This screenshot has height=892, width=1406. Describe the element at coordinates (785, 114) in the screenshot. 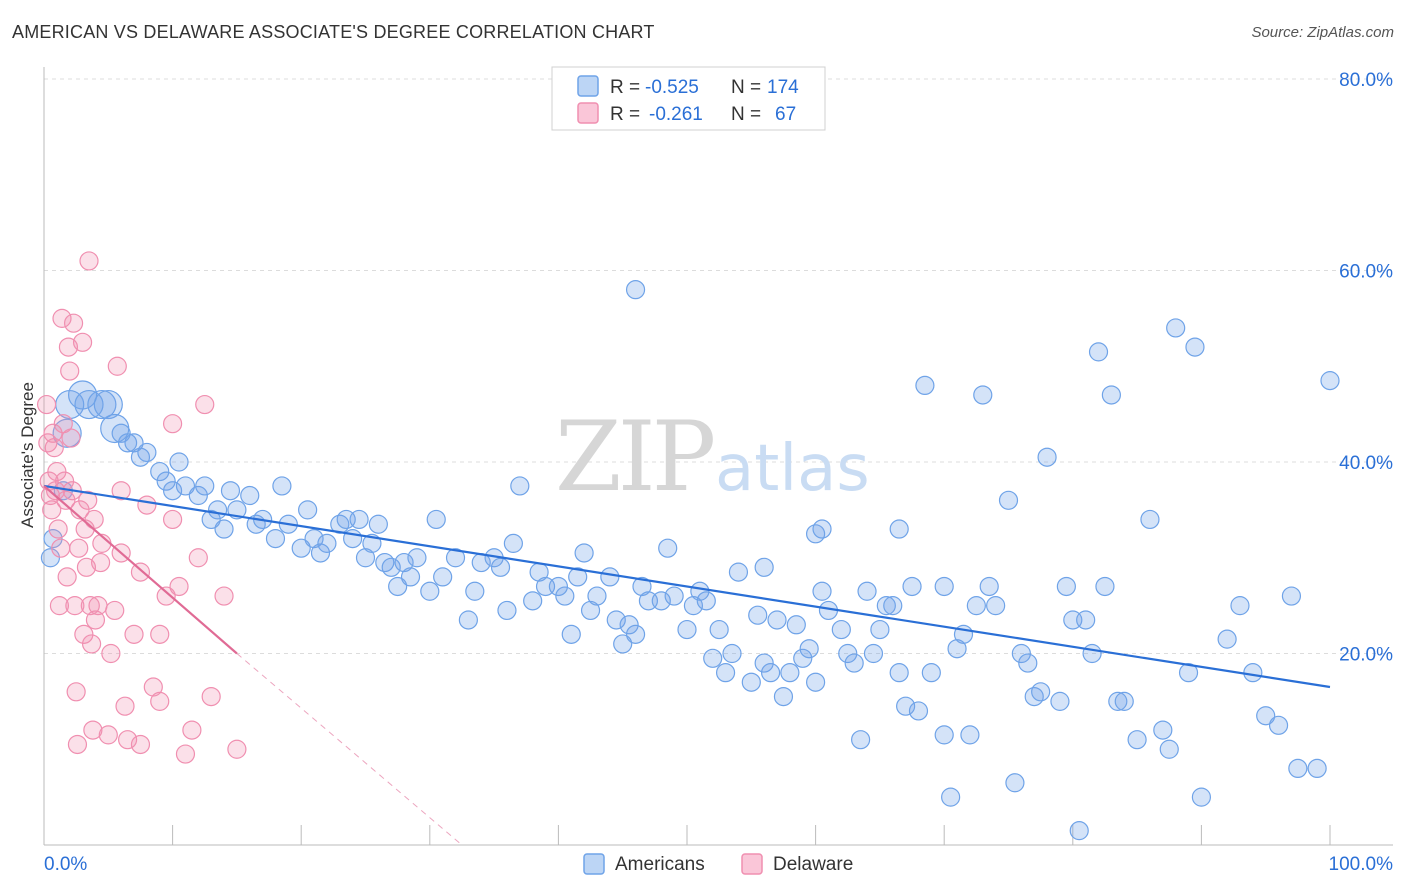

I see `legend-n-value-delaware: 67` at that location.